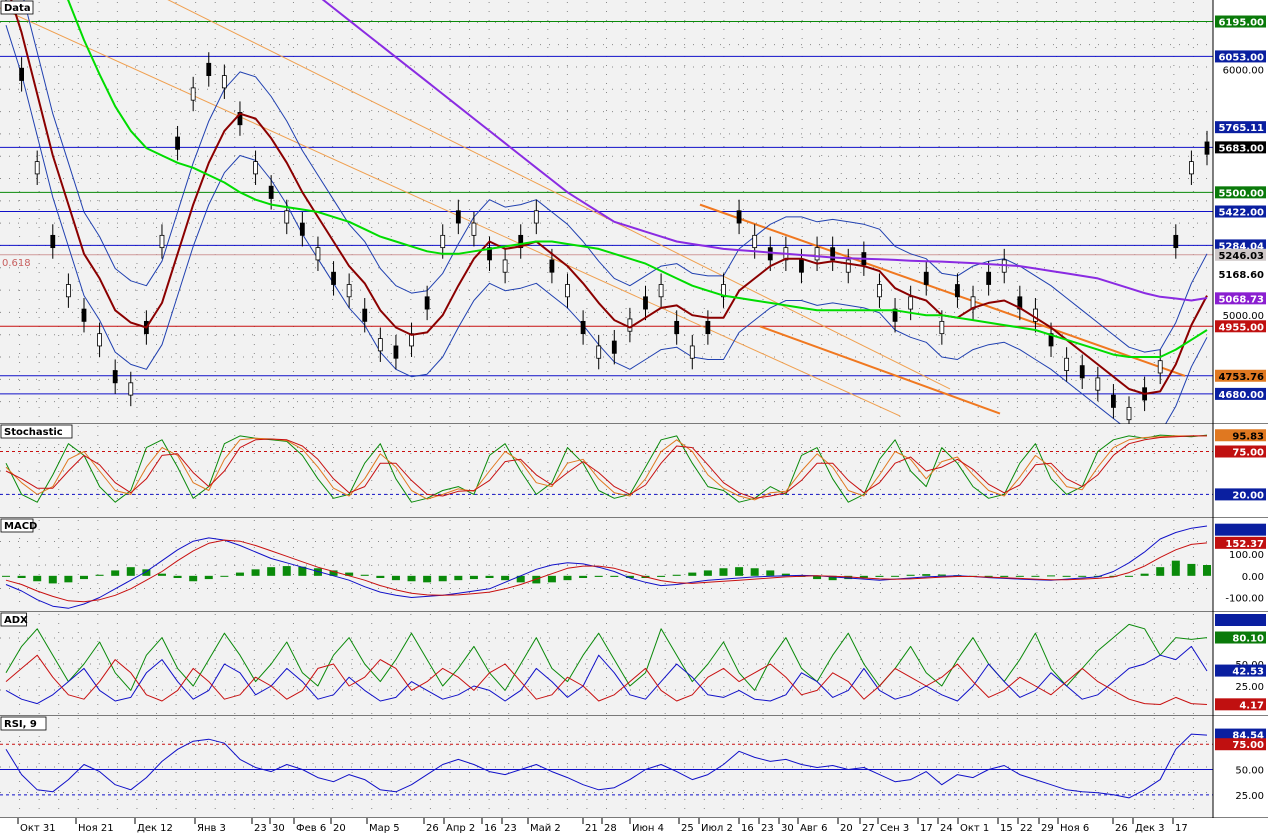 The width and height of the screenshot is (1268, 837). What do you see at coordinates (211, 828) in the screenshot?
I see `time-tick-label: Янв 3` at bounding box center [211, 828].